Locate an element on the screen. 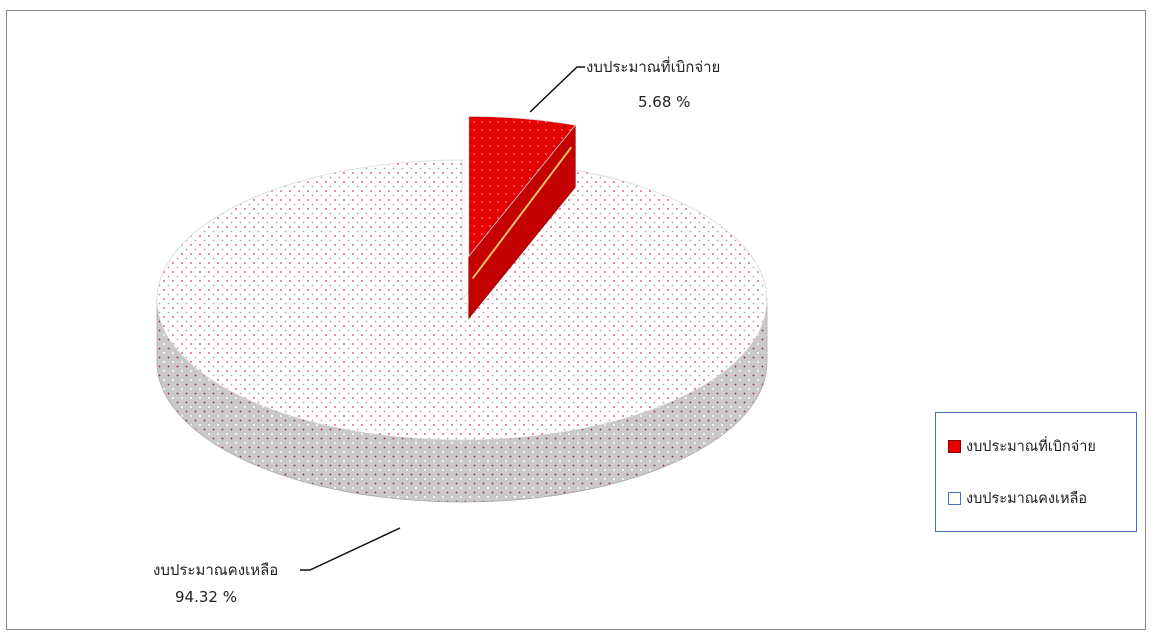  legend-label-remaining: งบประมาณคงเหลือ is located at coordinates (1027, 499).